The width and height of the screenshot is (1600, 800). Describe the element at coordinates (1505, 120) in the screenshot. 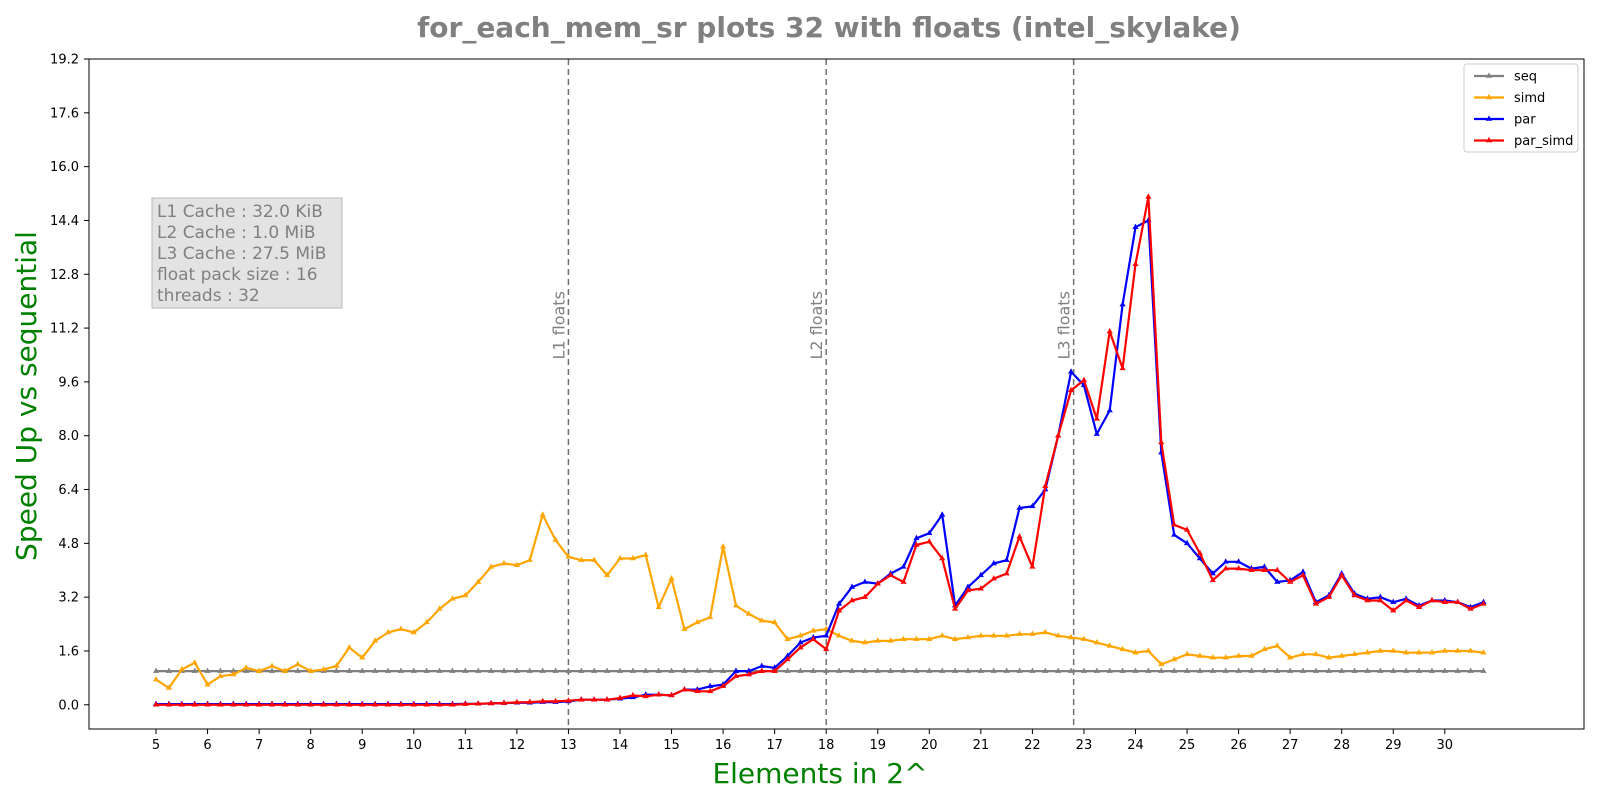

I see `legend-item-par: par` at that location.